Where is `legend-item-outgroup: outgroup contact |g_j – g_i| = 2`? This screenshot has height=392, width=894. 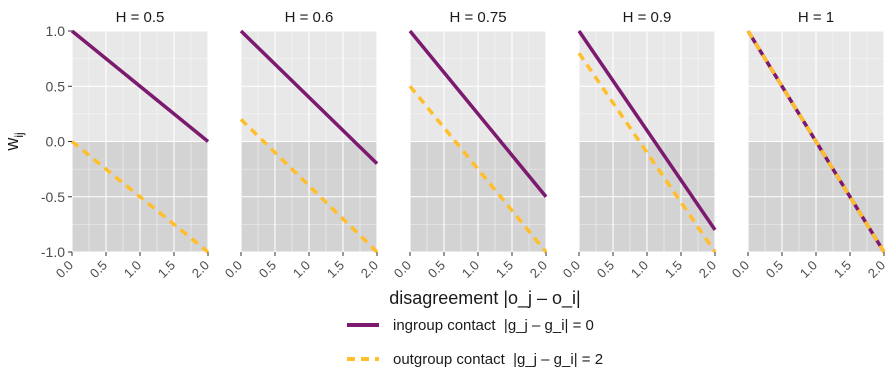 legend-item-outgroup: outgroup contact |g_j – g_i| = 2 is located at coordinates (474, 359).